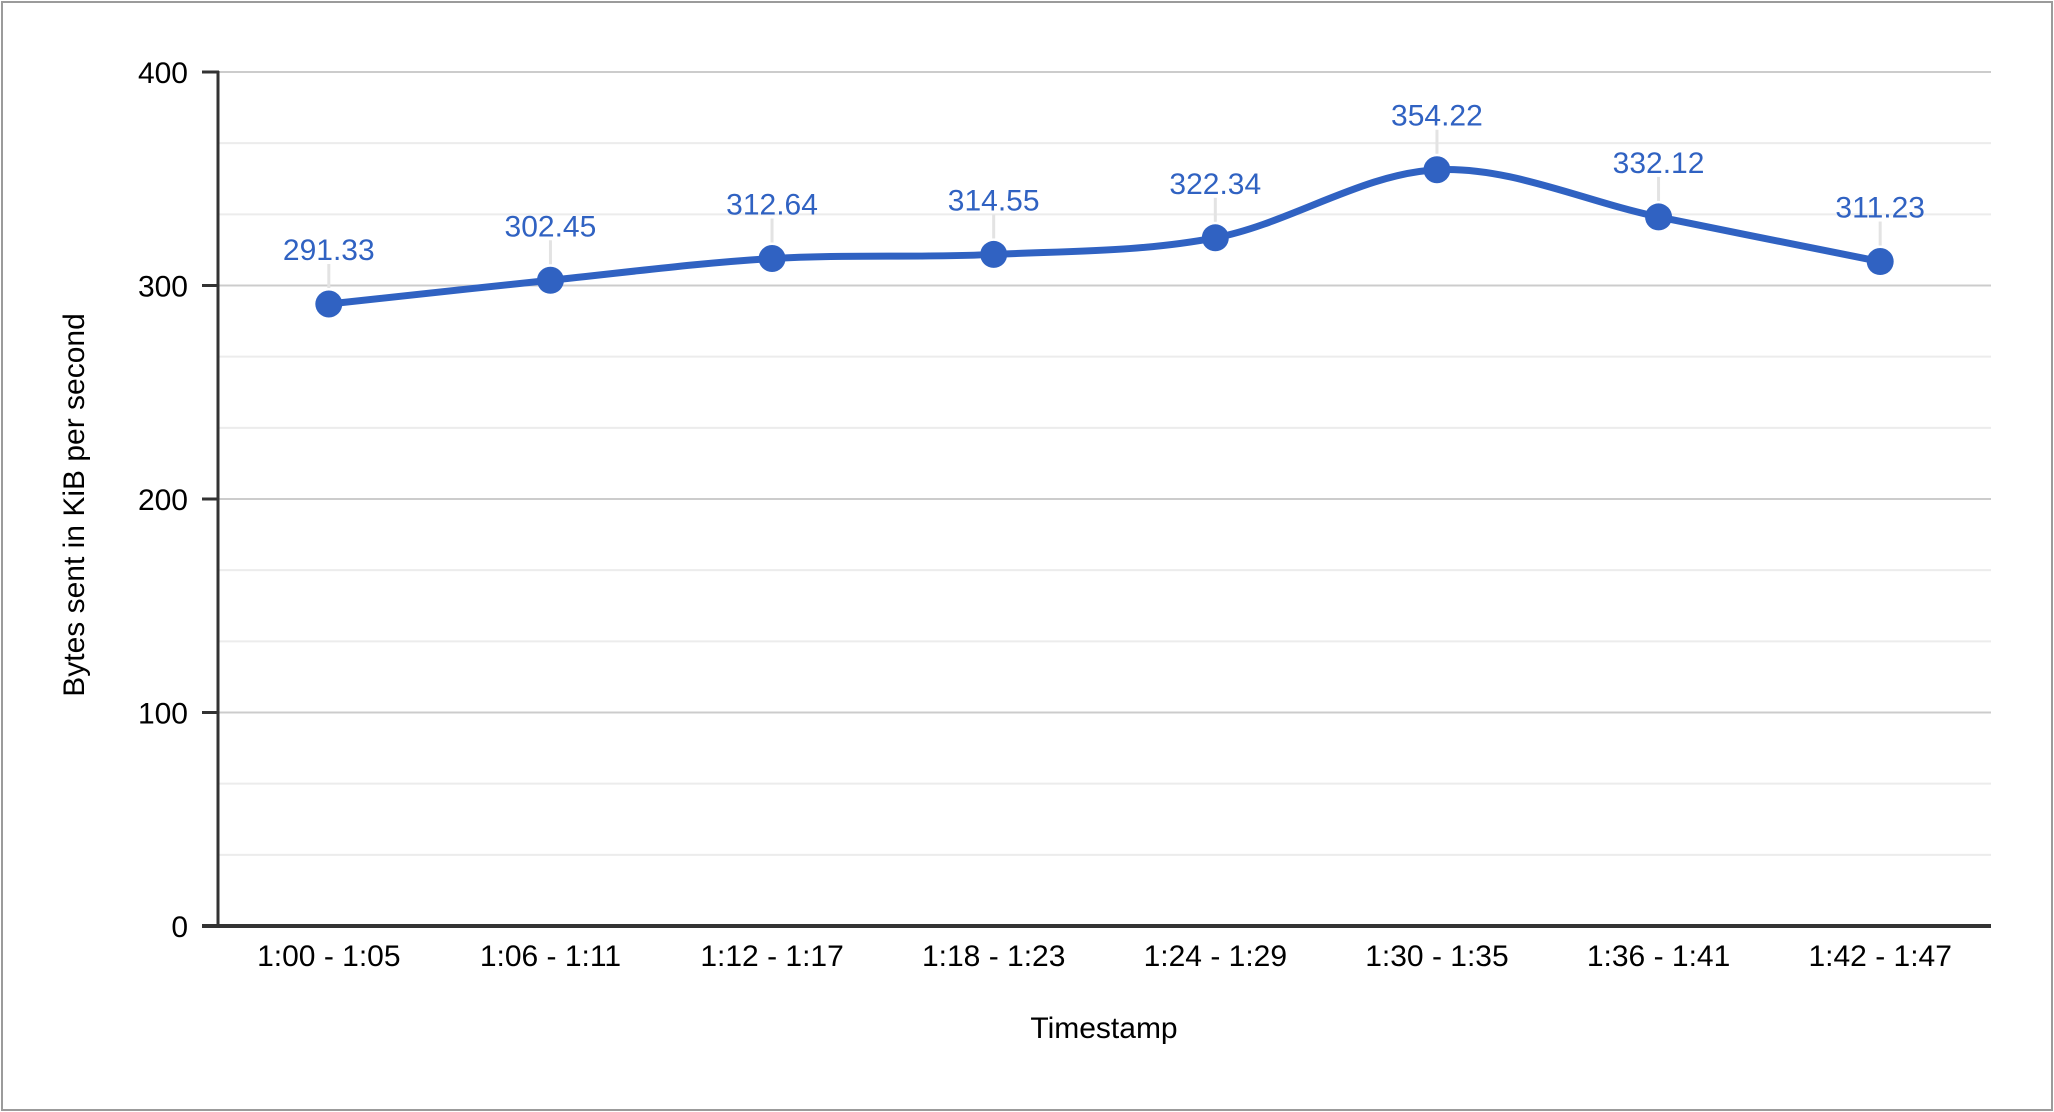  I want to click on x-tick-label: 1:00 - 1:05, so click(328, 956).